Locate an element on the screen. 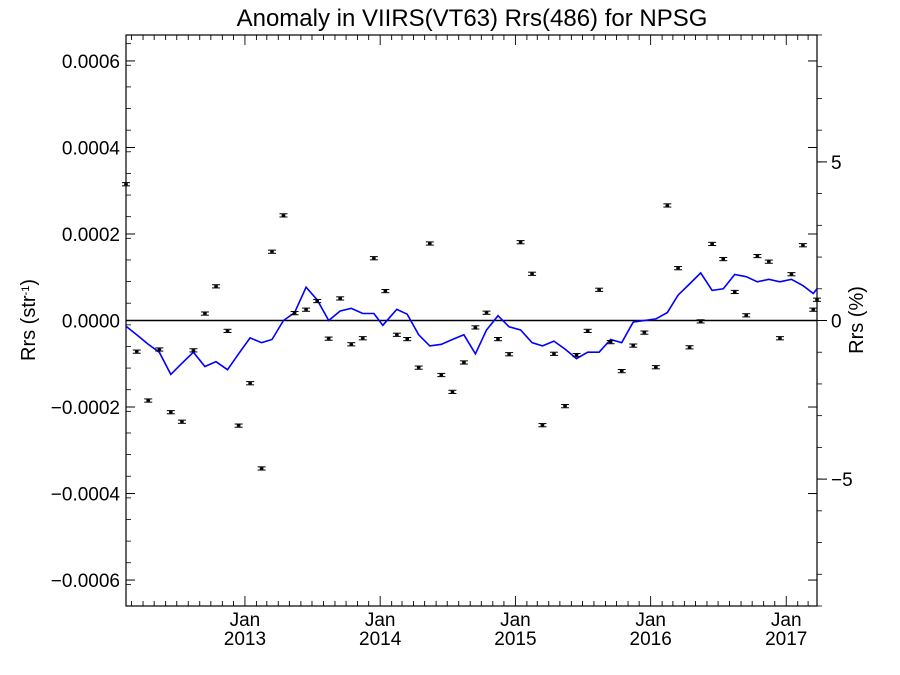 The width and height of the screenshot is (900, 675). right-axis-ticks: 5 0 −5 is located at coordinates (835, 320).